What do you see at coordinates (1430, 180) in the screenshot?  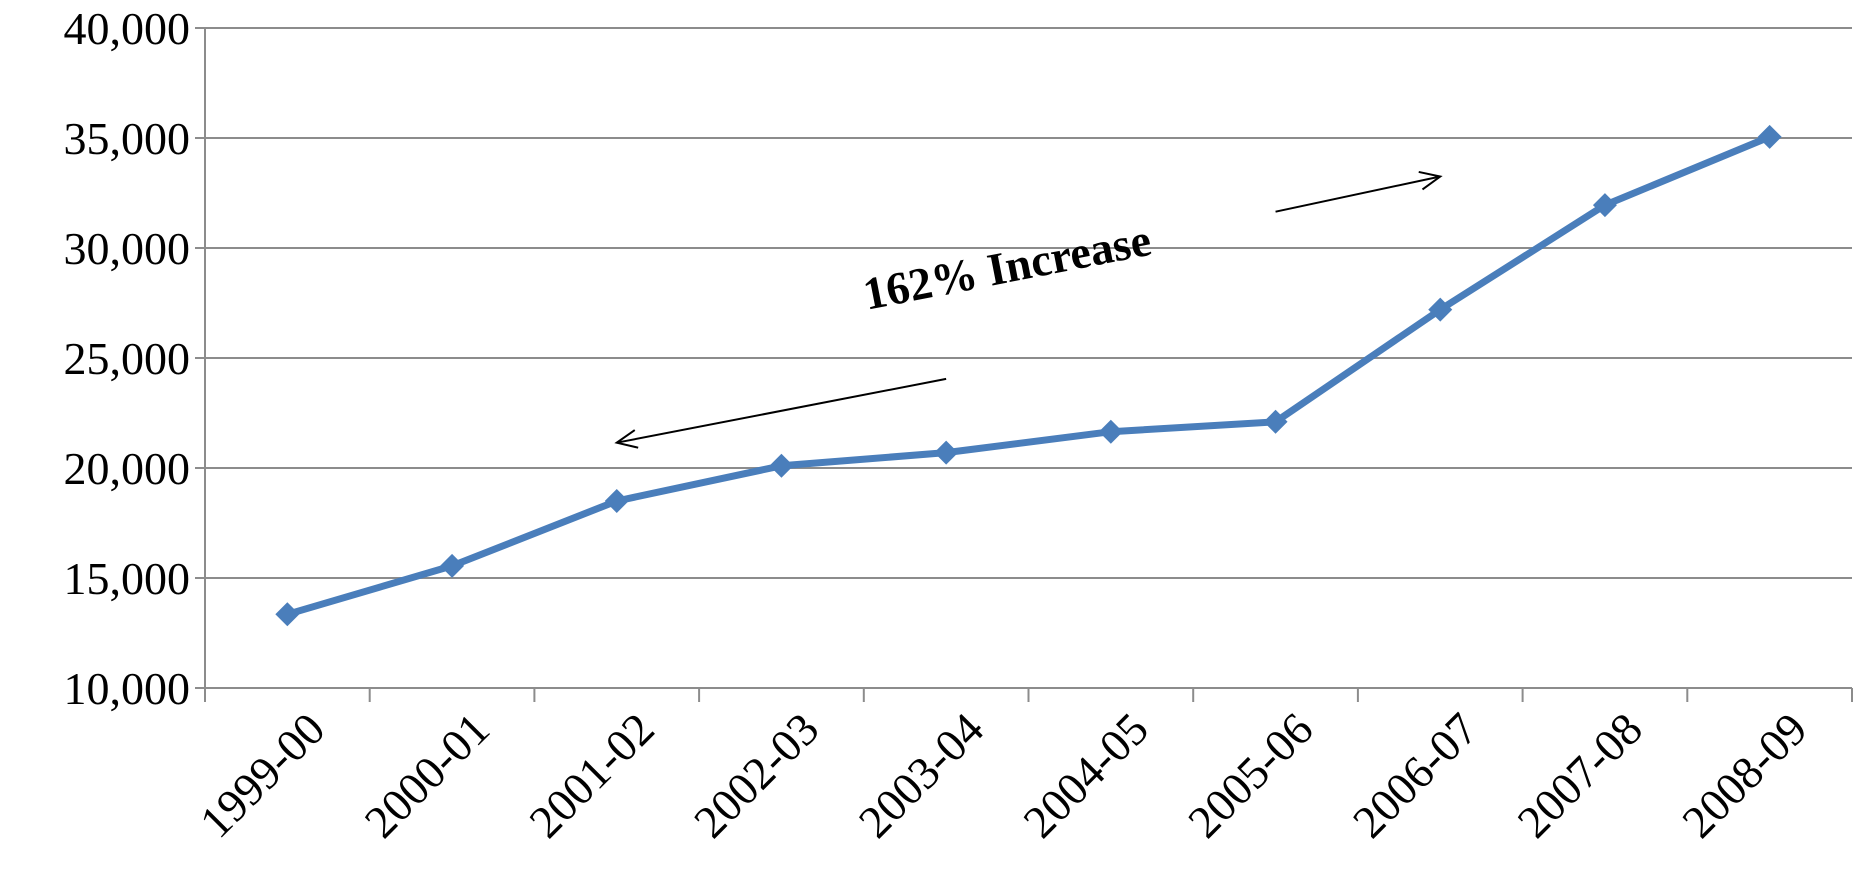 I see `annotation-arrow-right-head` at bounding box center [1430, 180].